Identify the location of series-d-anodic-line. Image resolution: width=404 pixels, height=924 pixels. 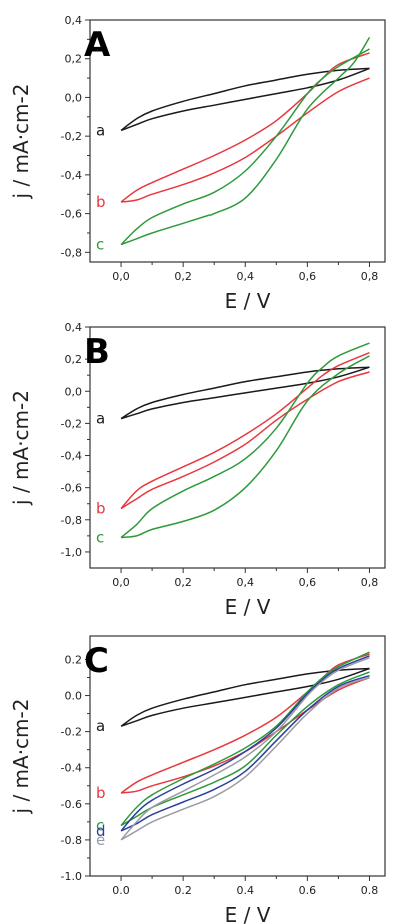
(245, 743).